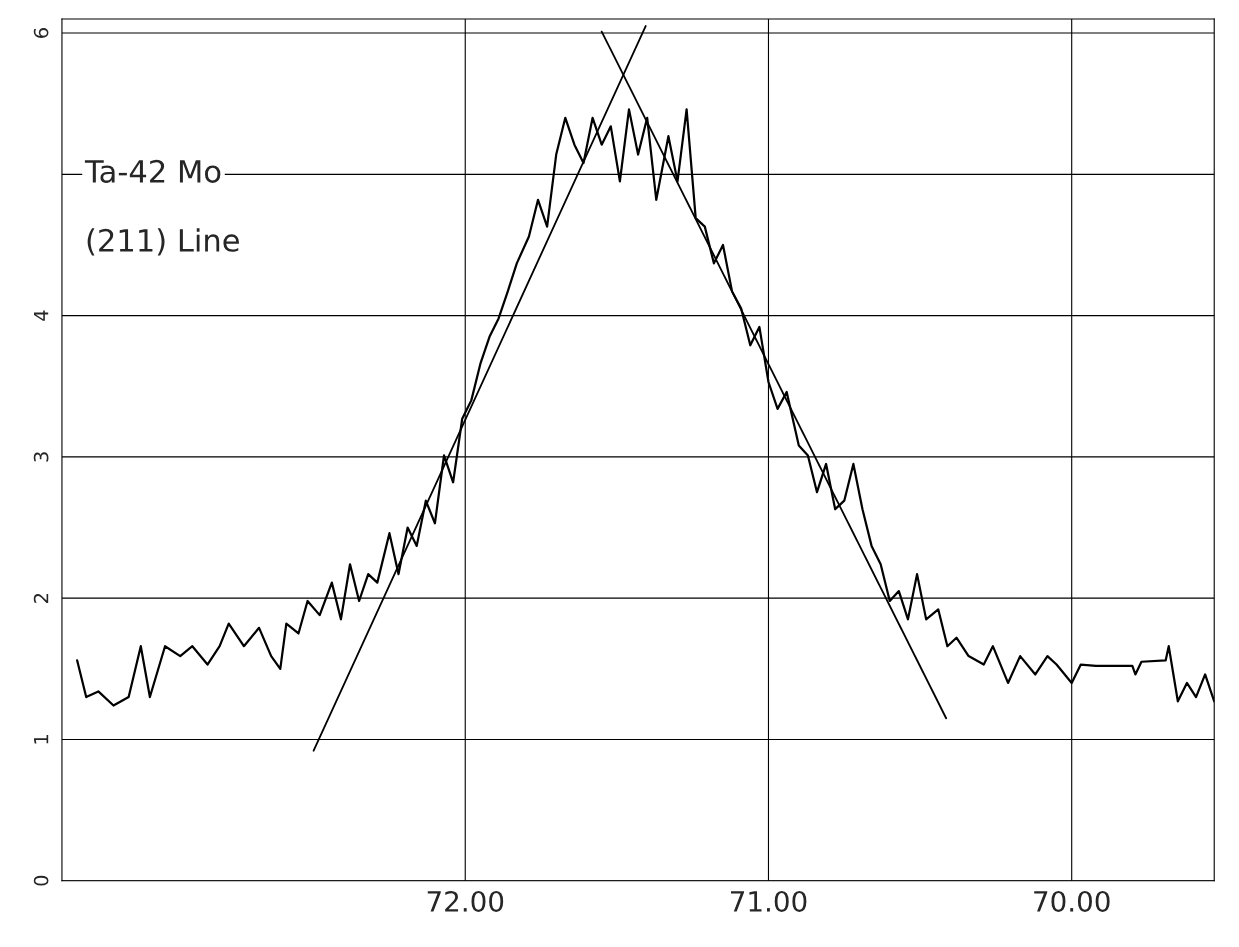  Describe the element at coordinates (41, 457) in the screenshot. I see `y-tick-label: 3` at that location.